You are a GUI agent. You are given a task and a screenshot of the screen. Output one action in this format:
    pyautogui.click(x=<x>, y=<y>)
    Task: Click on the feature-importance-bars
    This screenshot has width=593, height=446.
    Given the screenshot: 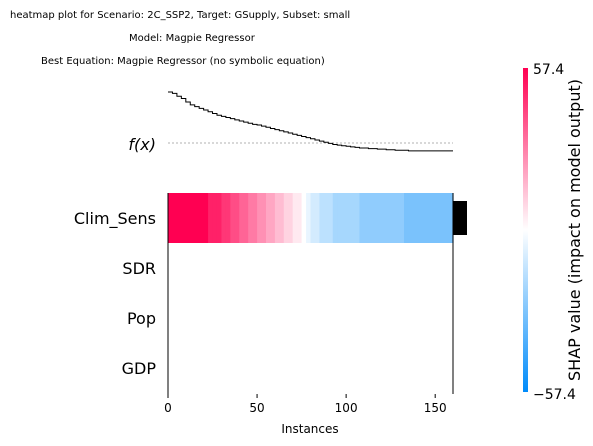 What is the action you would take?
    pyautogui.click(x=460, y=218)
    